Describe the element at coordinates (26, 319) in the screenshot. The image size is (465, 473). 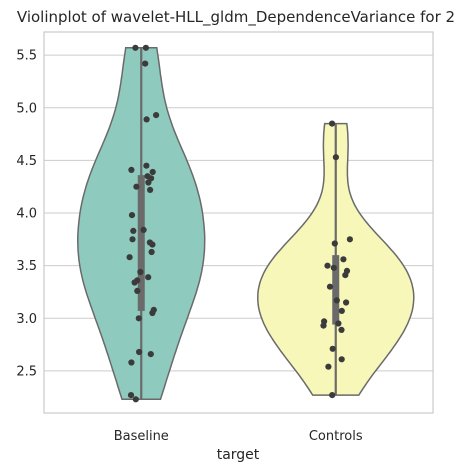
I see `y-tick-label: 3.0` at that location.